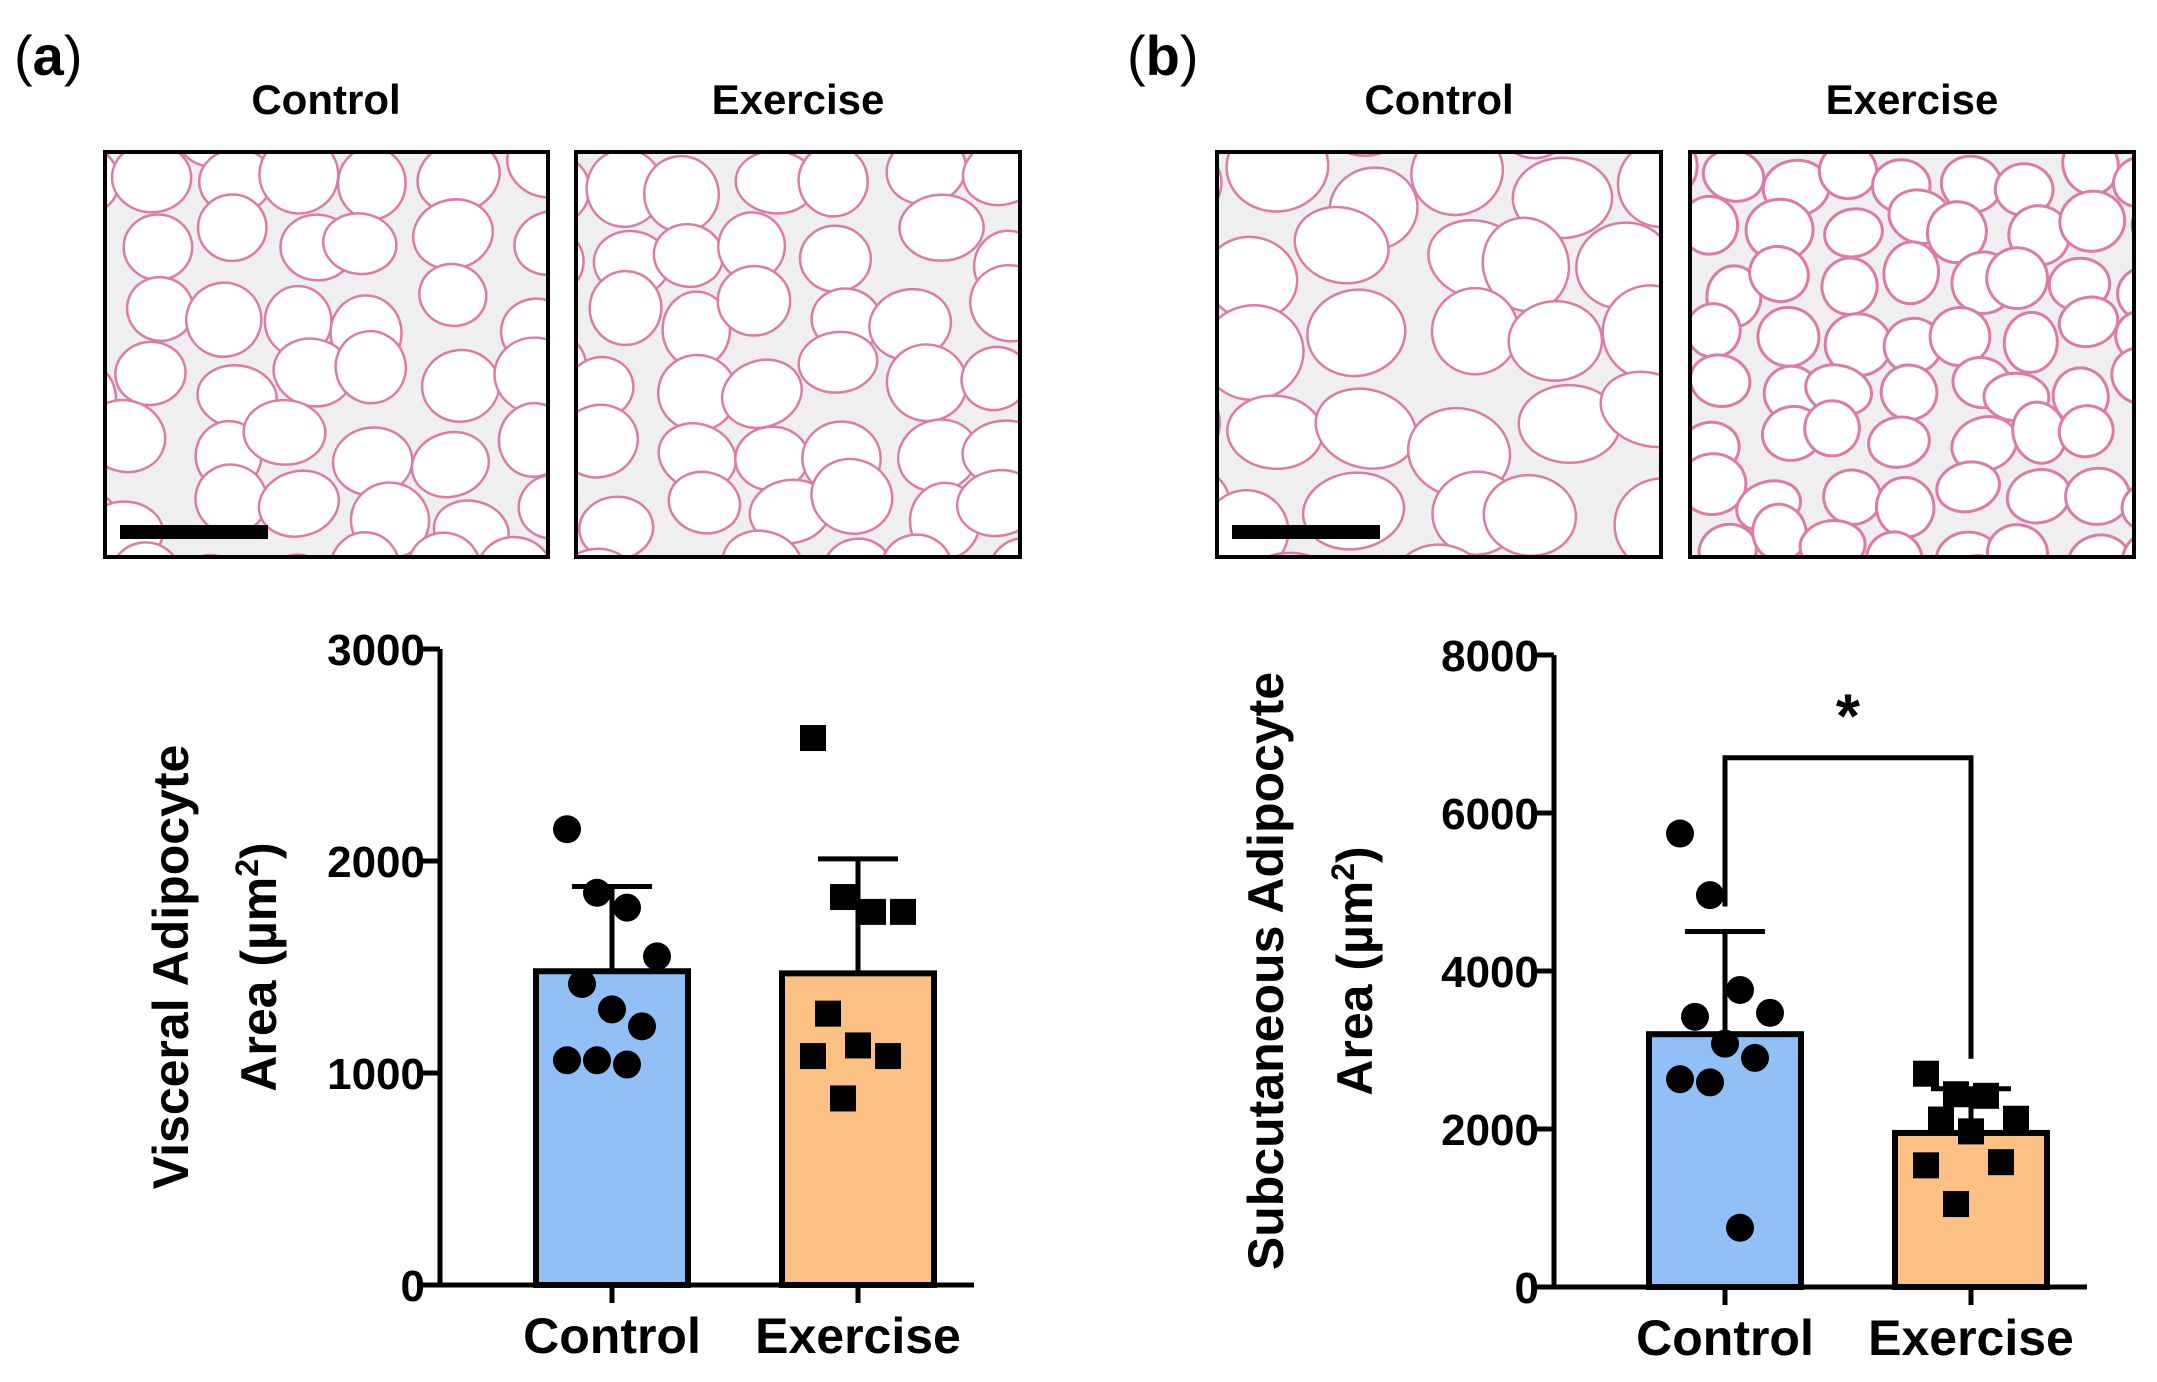  What do you see at coordinates (1163, 55) in the screenshot?
I see `panel-b-label: (b)` at bounding box center [1163, 55].